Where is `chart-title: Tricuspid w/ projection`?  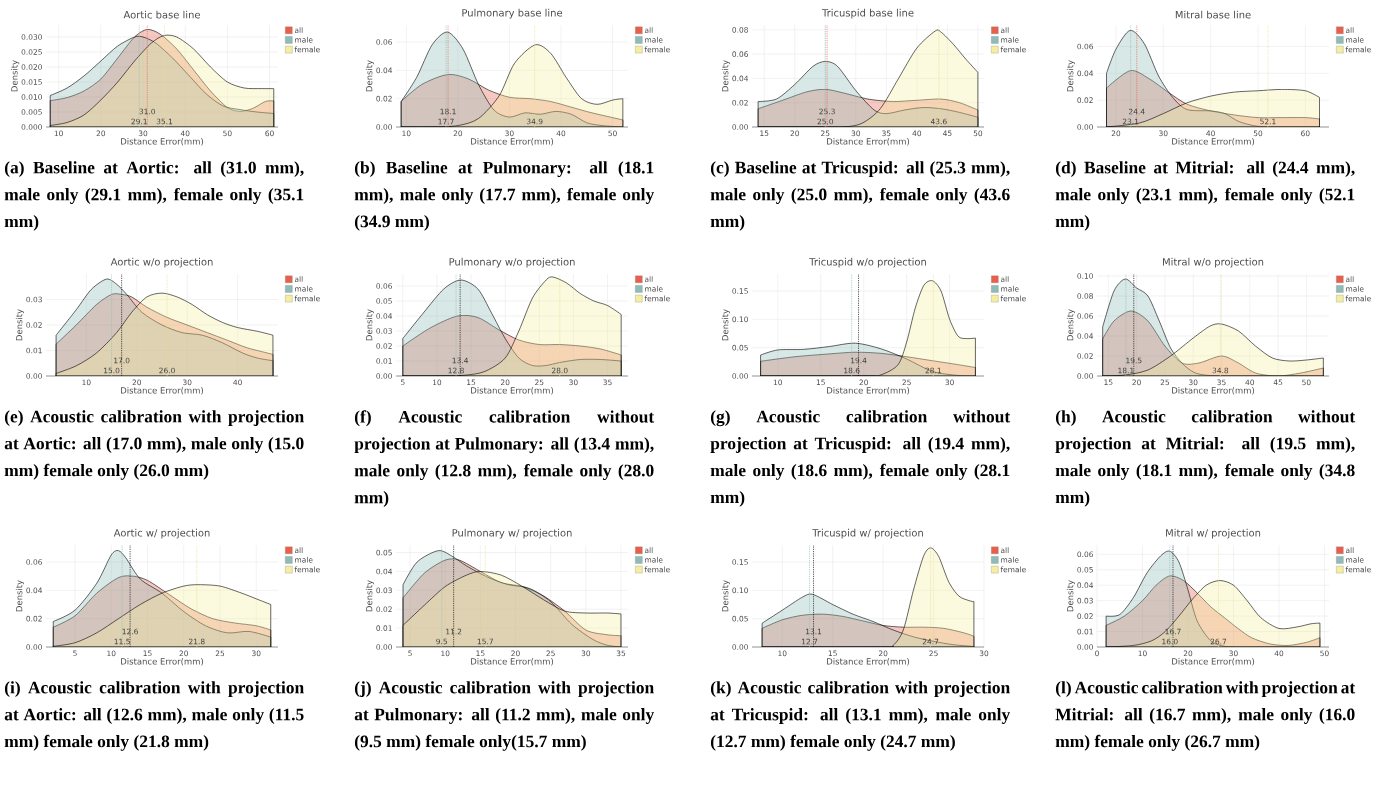
chart-title: Tricuspid w/ projection is located at coordinates (867, 533).